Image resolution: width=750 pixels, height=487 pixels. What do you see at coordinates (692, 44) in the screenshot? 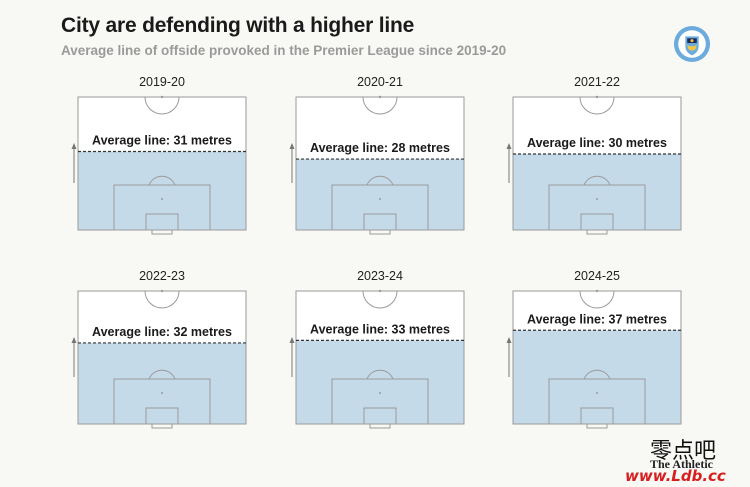
I see `manchester-city-crest-icon` at bounding box center [692, 44].